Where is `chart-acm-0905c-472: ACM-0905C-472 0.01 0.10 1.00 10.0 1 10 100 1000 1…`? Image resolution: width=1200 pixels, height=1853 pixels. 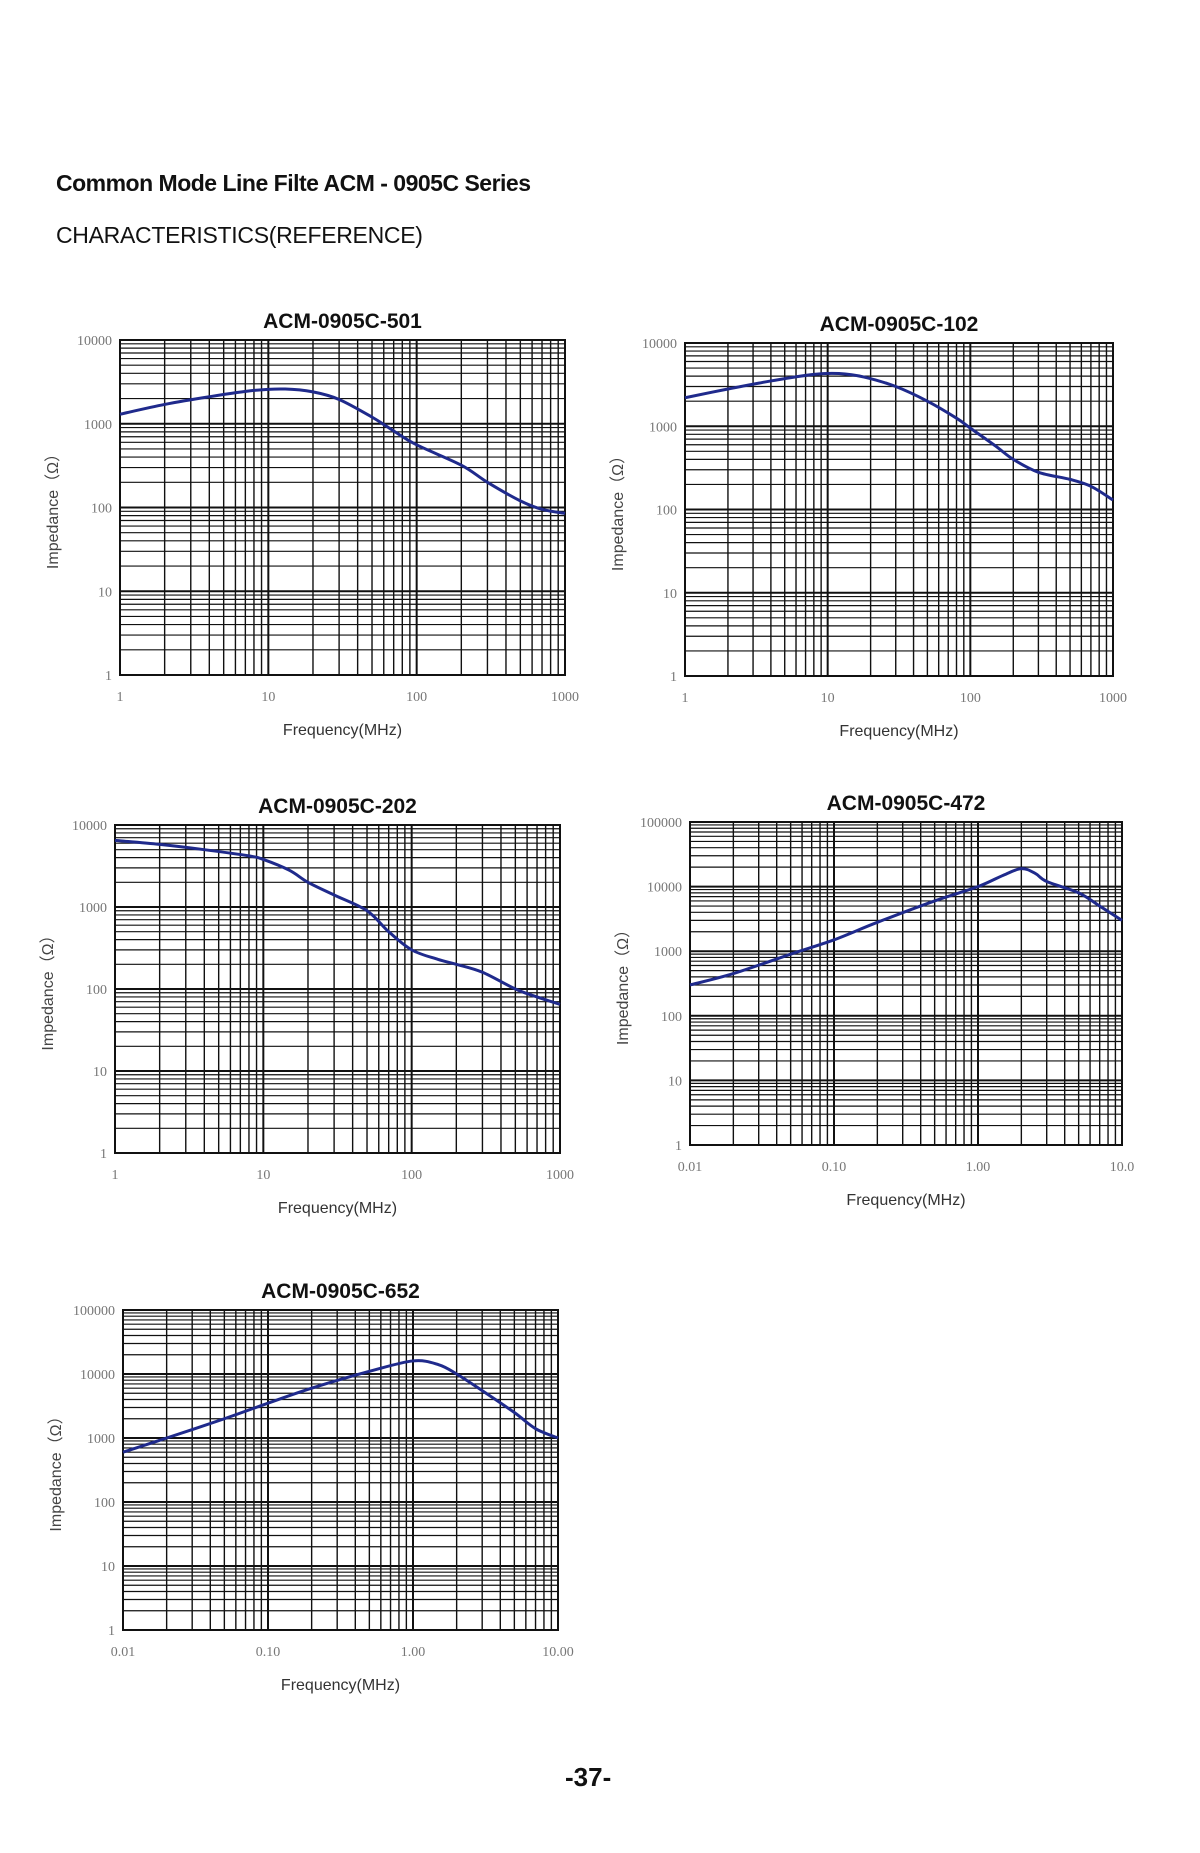 chart-acm-0905c-472: ACM-0905C-472 0.01 0.10 1.00 10.0 1 10 100 1000 1… is located at coordinates (874, 1000).